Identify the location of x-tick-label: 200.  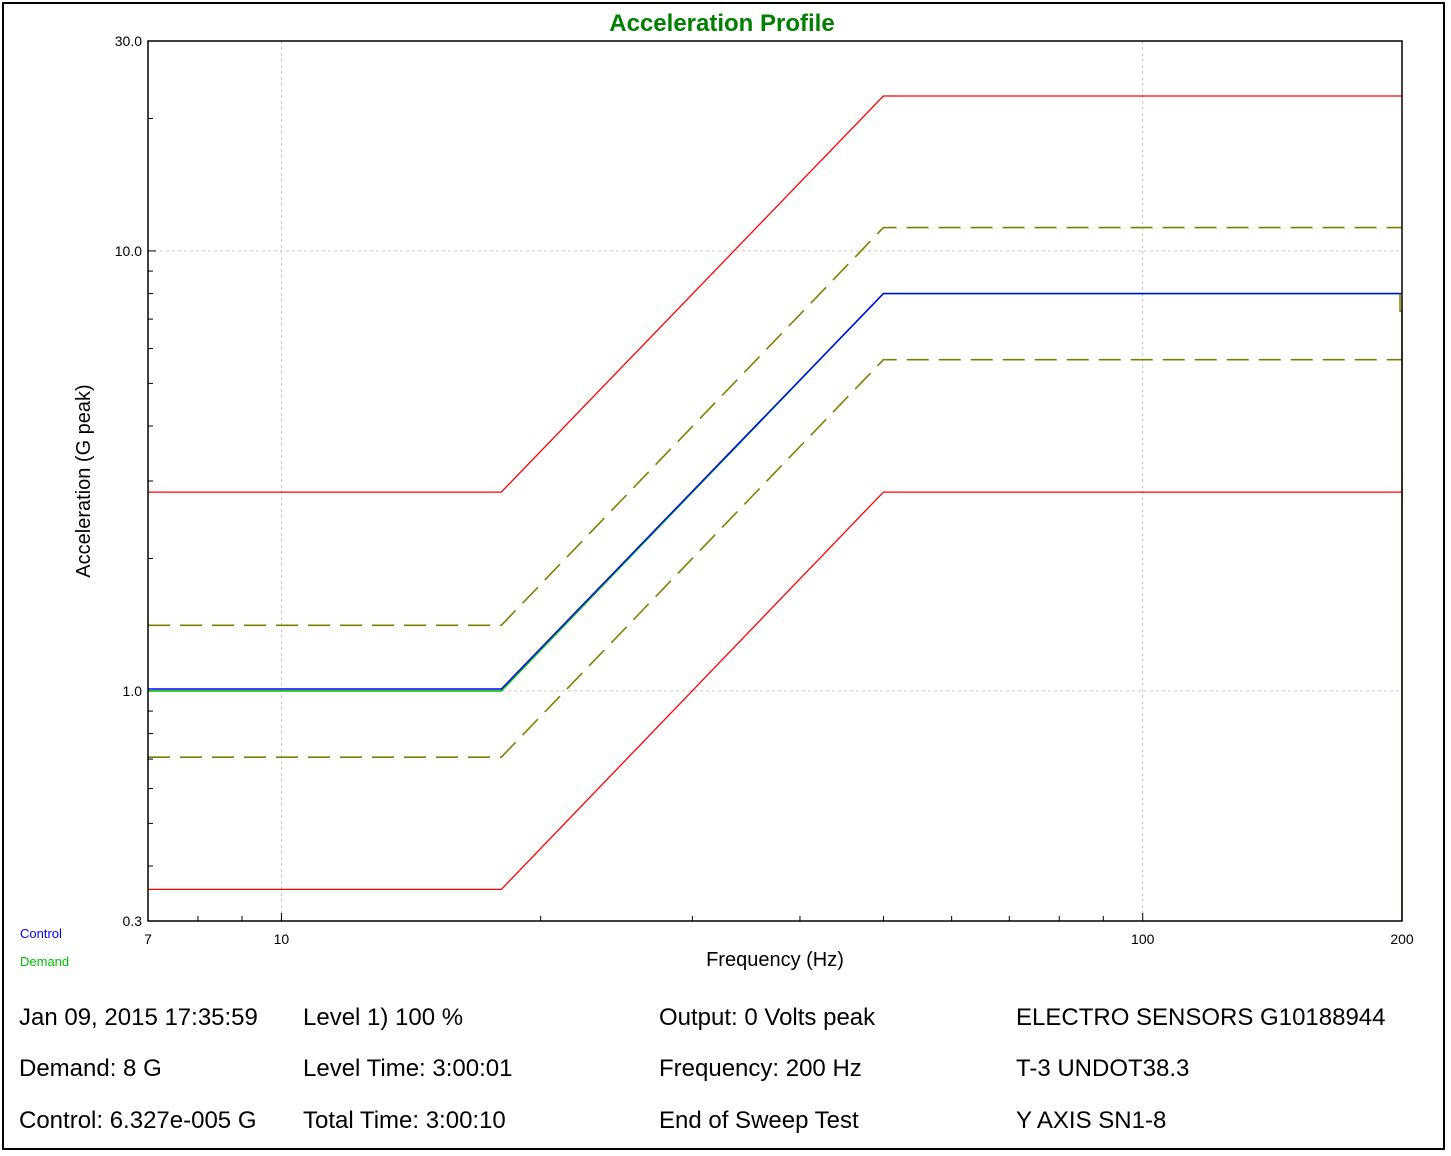
(1402, 939).